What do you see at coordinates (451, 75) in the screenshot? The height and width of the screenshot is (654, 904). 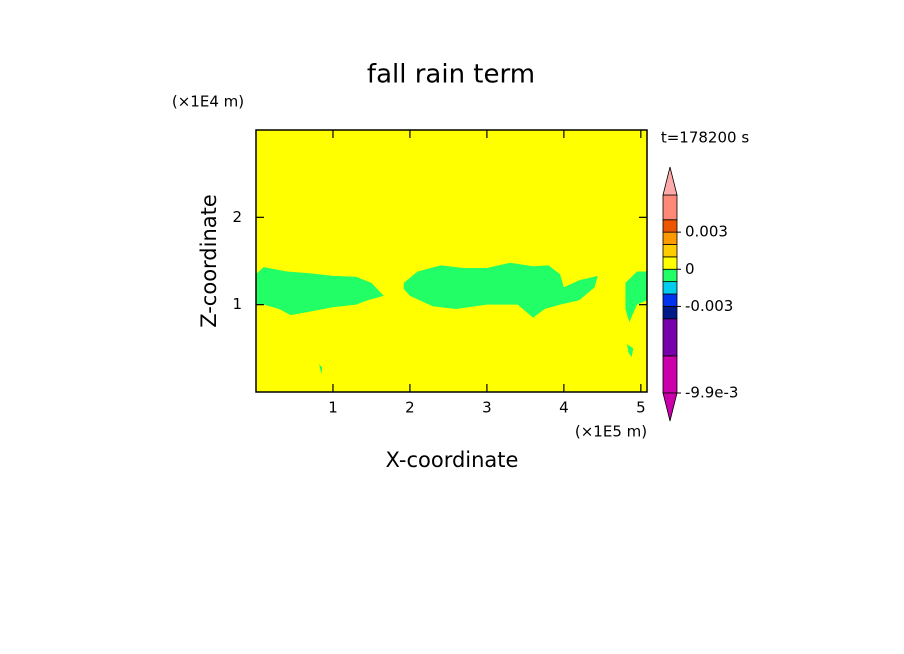 I see `chart-title: fall rain term` at bounding box center [451, 75].